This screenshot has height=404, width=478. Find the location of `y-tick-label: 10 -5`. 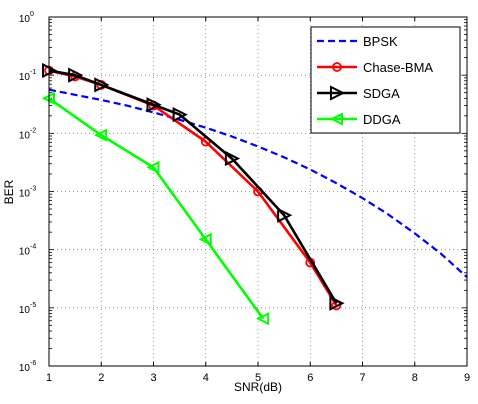

y-tick-label: 10 -5 is located at coordinates (27, 309).